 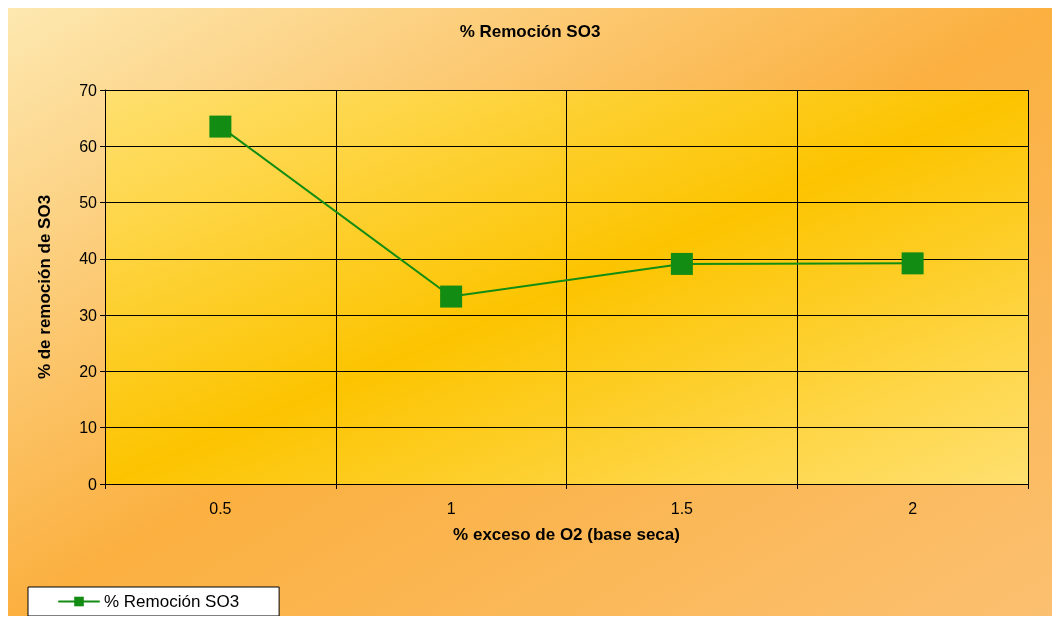 What do you see at coordinates (88, 371) in the screenshot?
I see `y-tick-label: 20` at bounding box center [88, 371].